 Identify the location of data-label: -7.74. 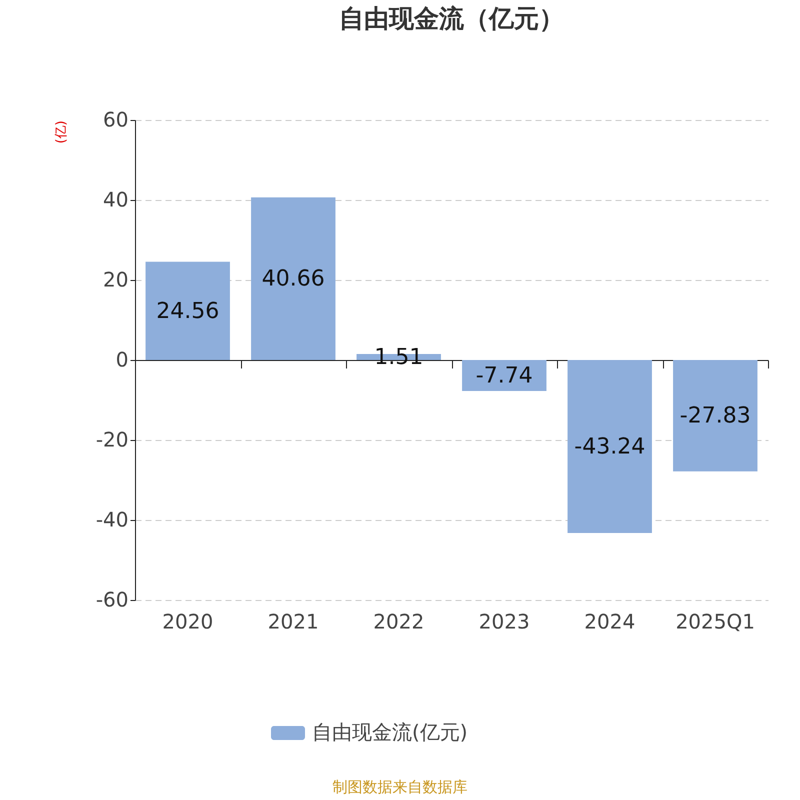
(504, 375).